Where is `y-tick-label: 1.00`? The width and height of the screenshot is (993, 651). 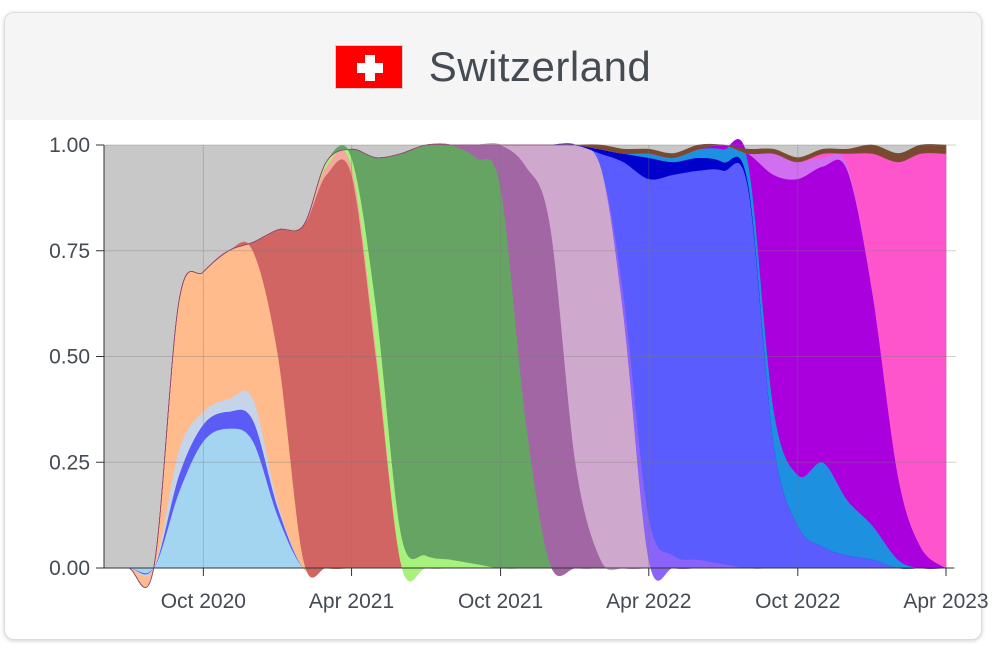
y-tick-label: 1.00 is located at coordinates (69, 145).